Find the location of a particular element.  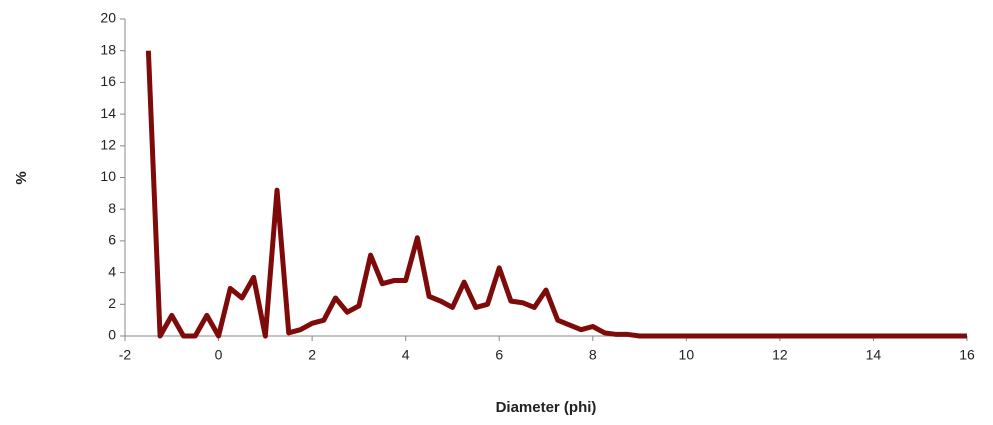

y-tick-label: 8 is located at coordinates (112, 208).